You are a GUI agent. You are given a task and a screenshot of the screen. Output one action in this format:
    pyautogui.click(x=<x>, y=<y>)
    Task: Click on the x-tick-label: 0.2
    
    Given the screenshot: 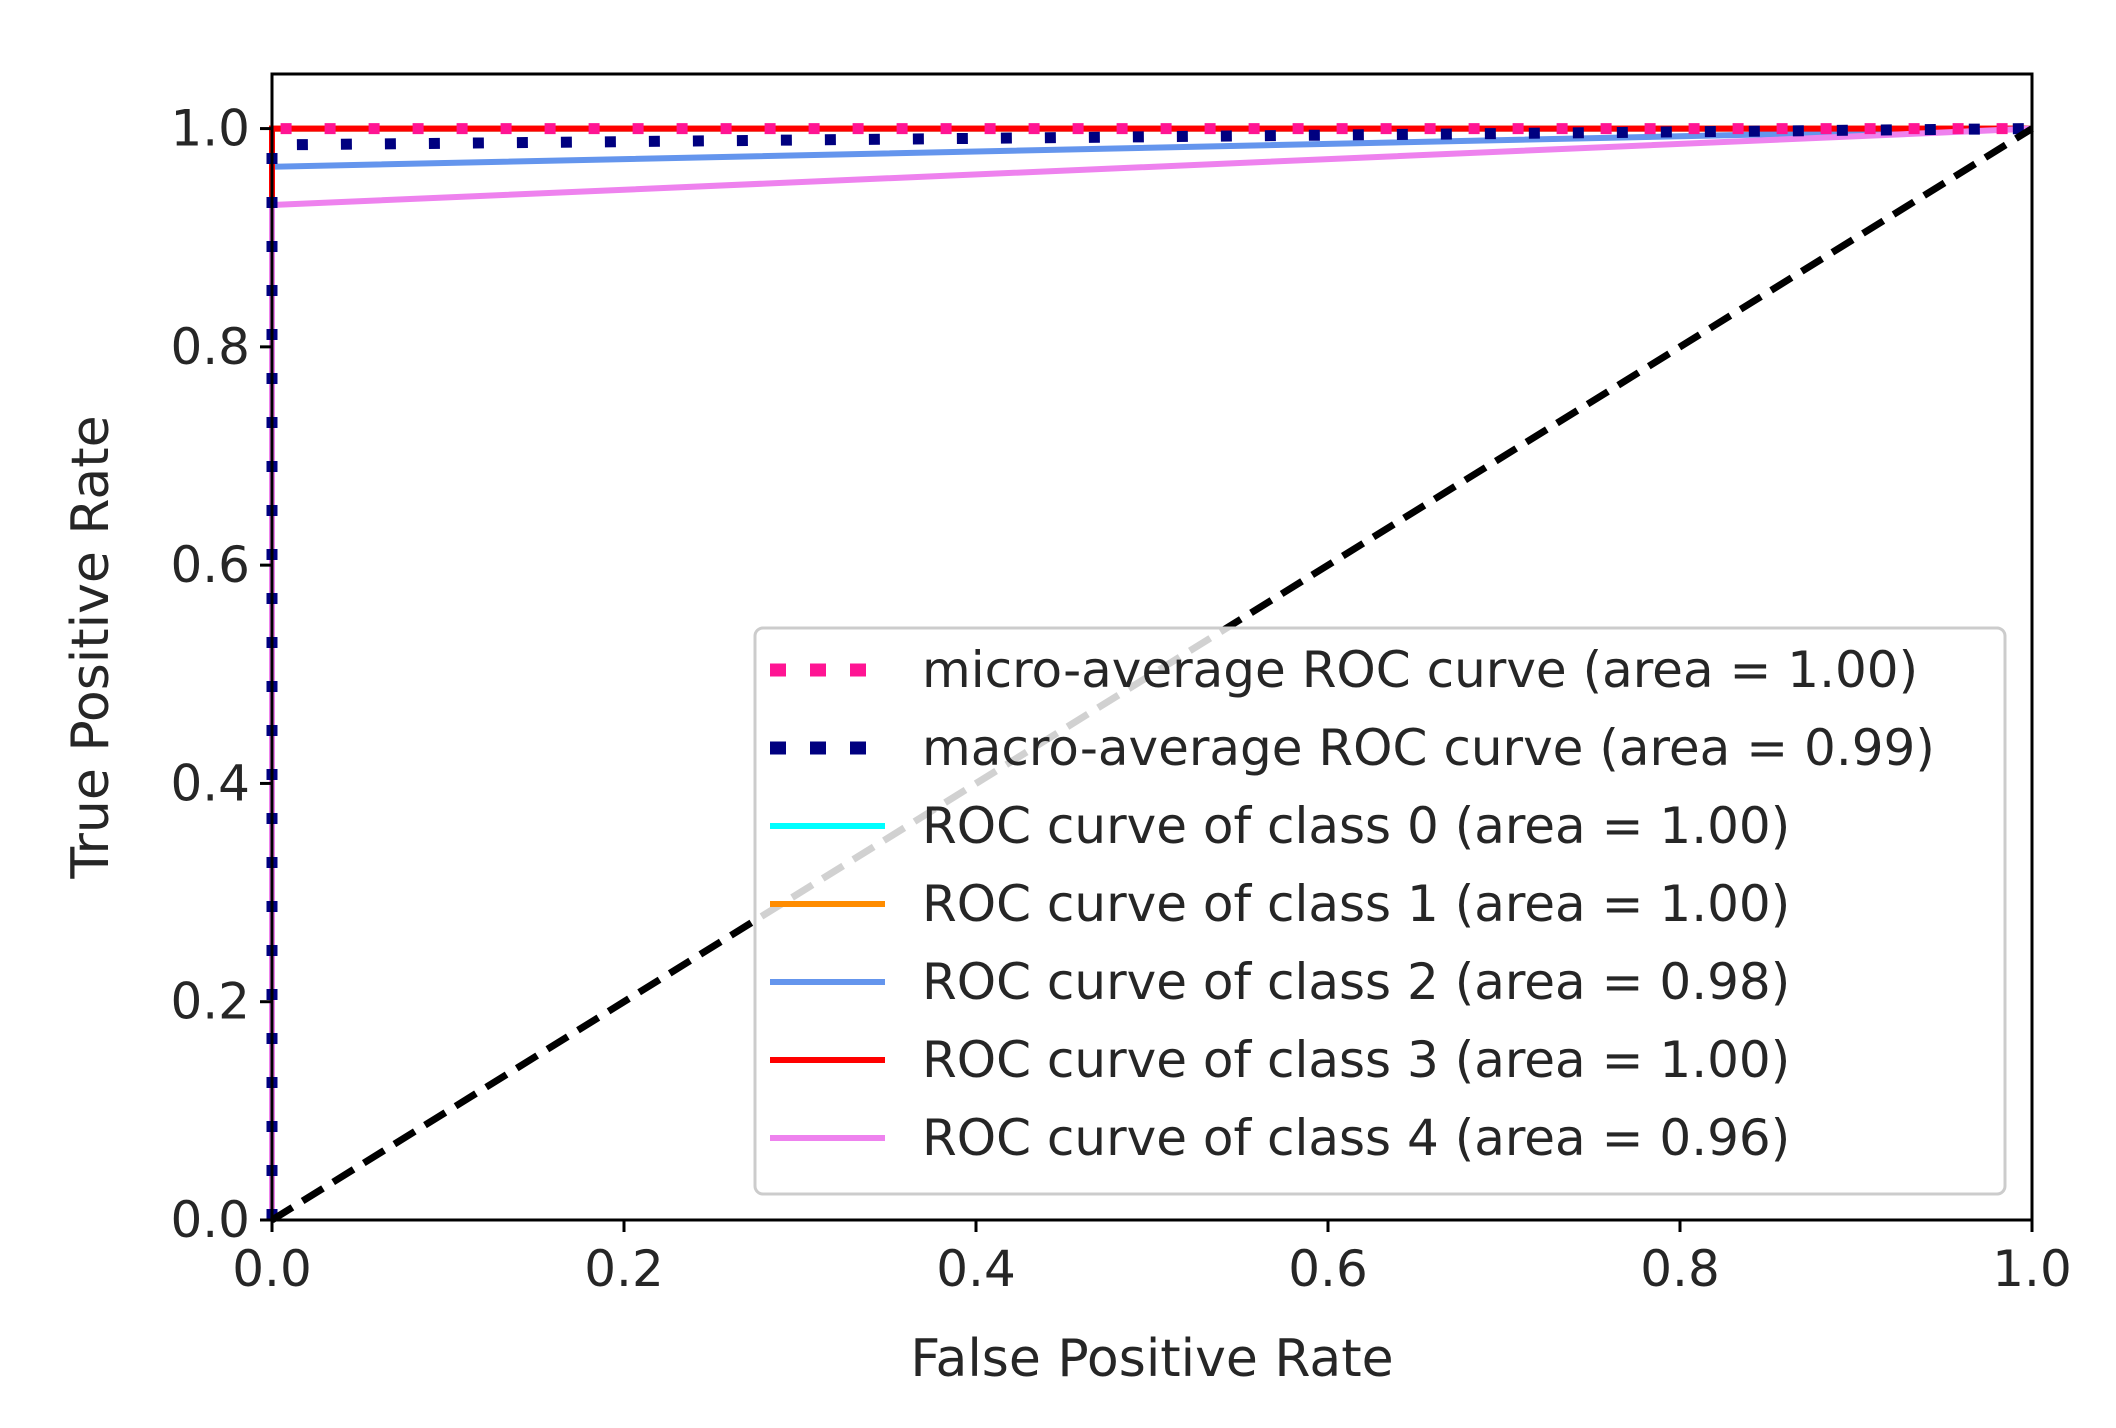 What is the action you would take?
    pyautogui.click(x=624, y=1269)
    